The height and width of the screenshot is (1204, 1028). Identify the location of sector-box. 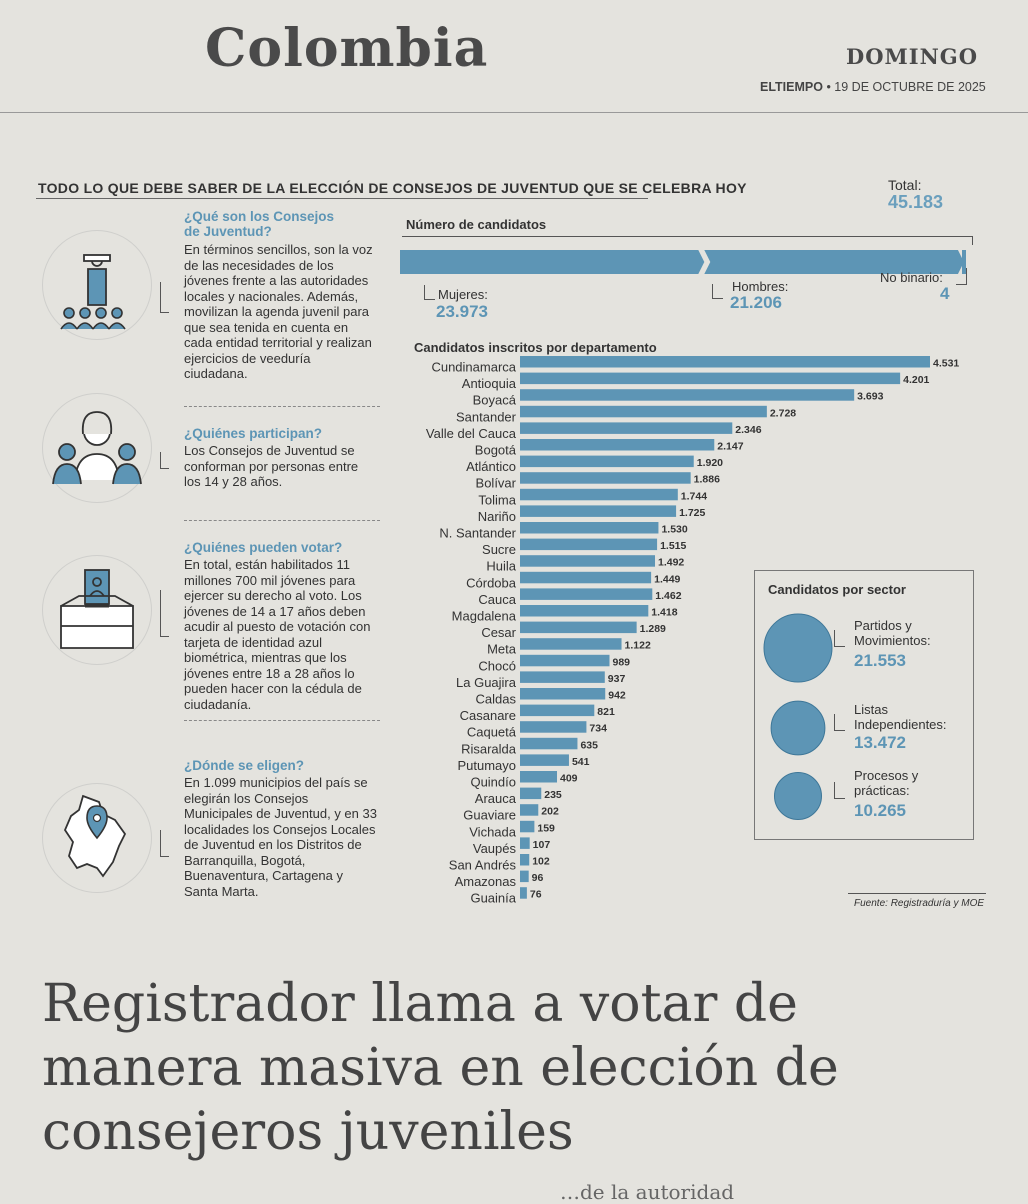
(864, 705).